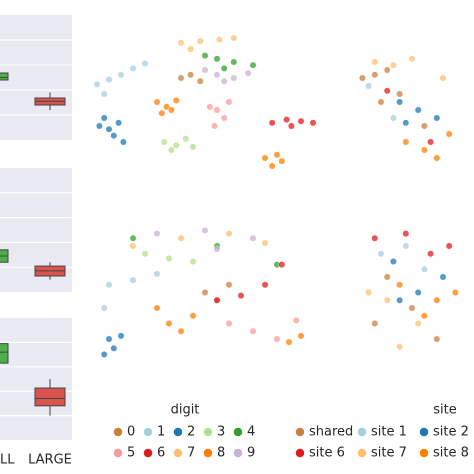 This screenshot has width=474, height=474. I want to click on legend-label: 7, so click(191, 453).